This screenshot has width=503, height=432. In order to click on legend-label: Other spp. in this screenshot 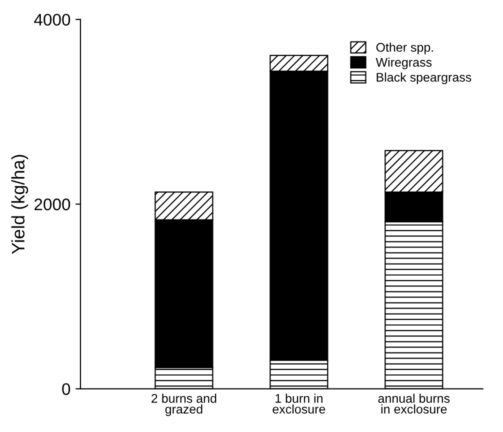, I will do `click(404, 48)`.